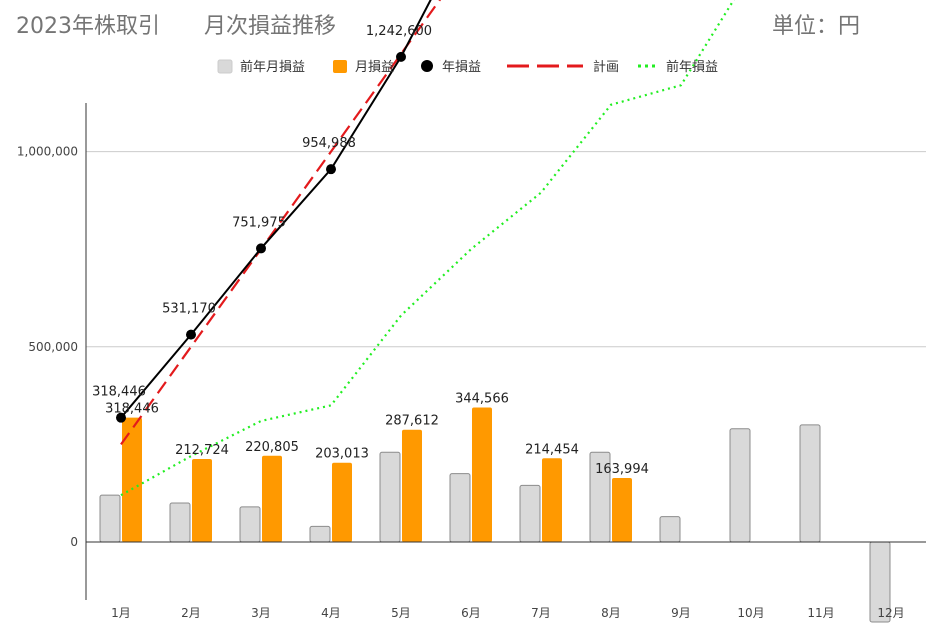 The width and height of the screenshot is (942, 628). Describe the element at coordinates (692, 67) in the screenshot. I see `legend-label: 前年損益` at that location.